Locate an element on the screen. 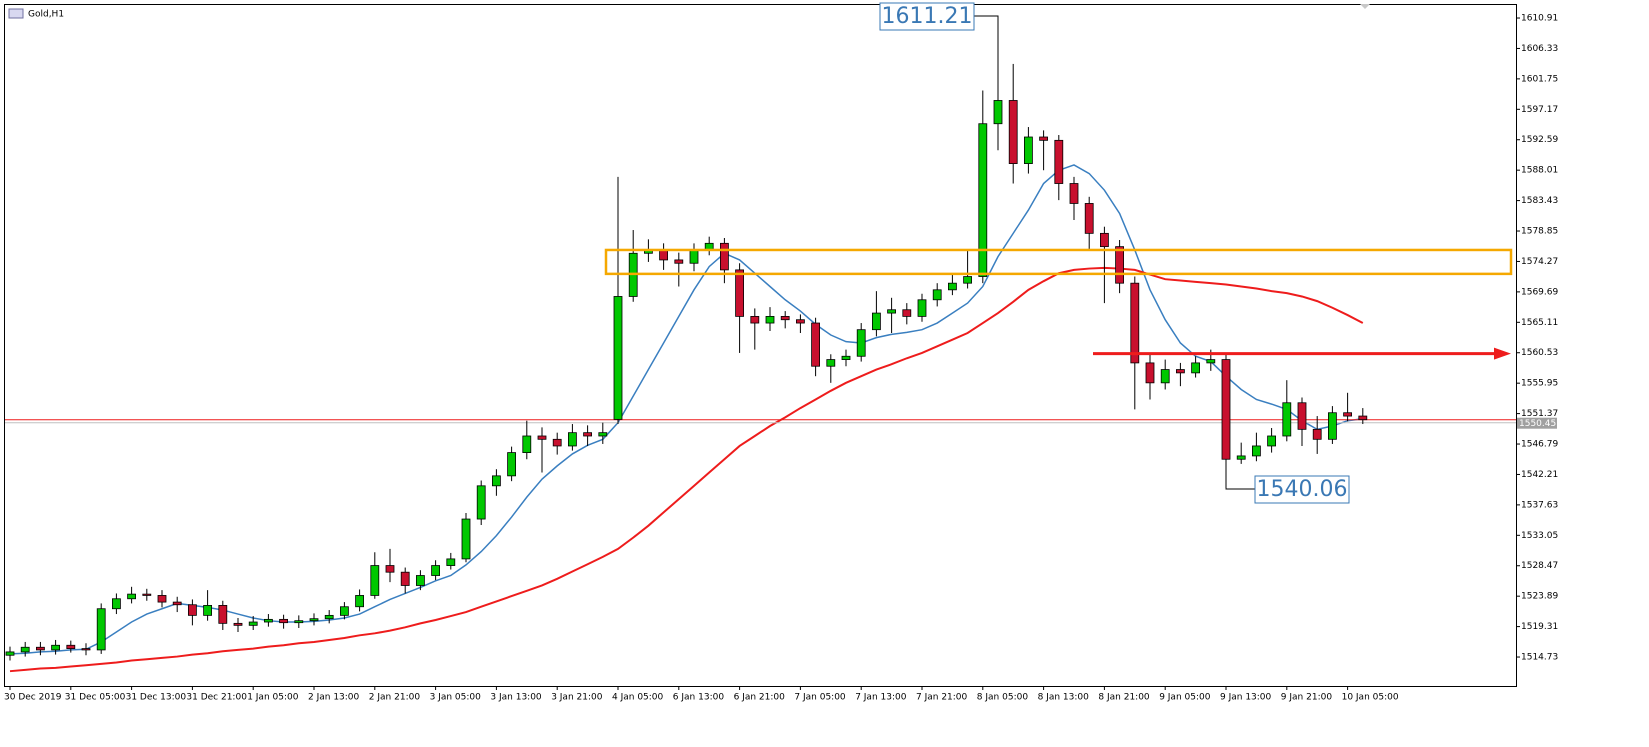  x-tick-label: 30 Dec 2019 is located at coordinates (33, 698).